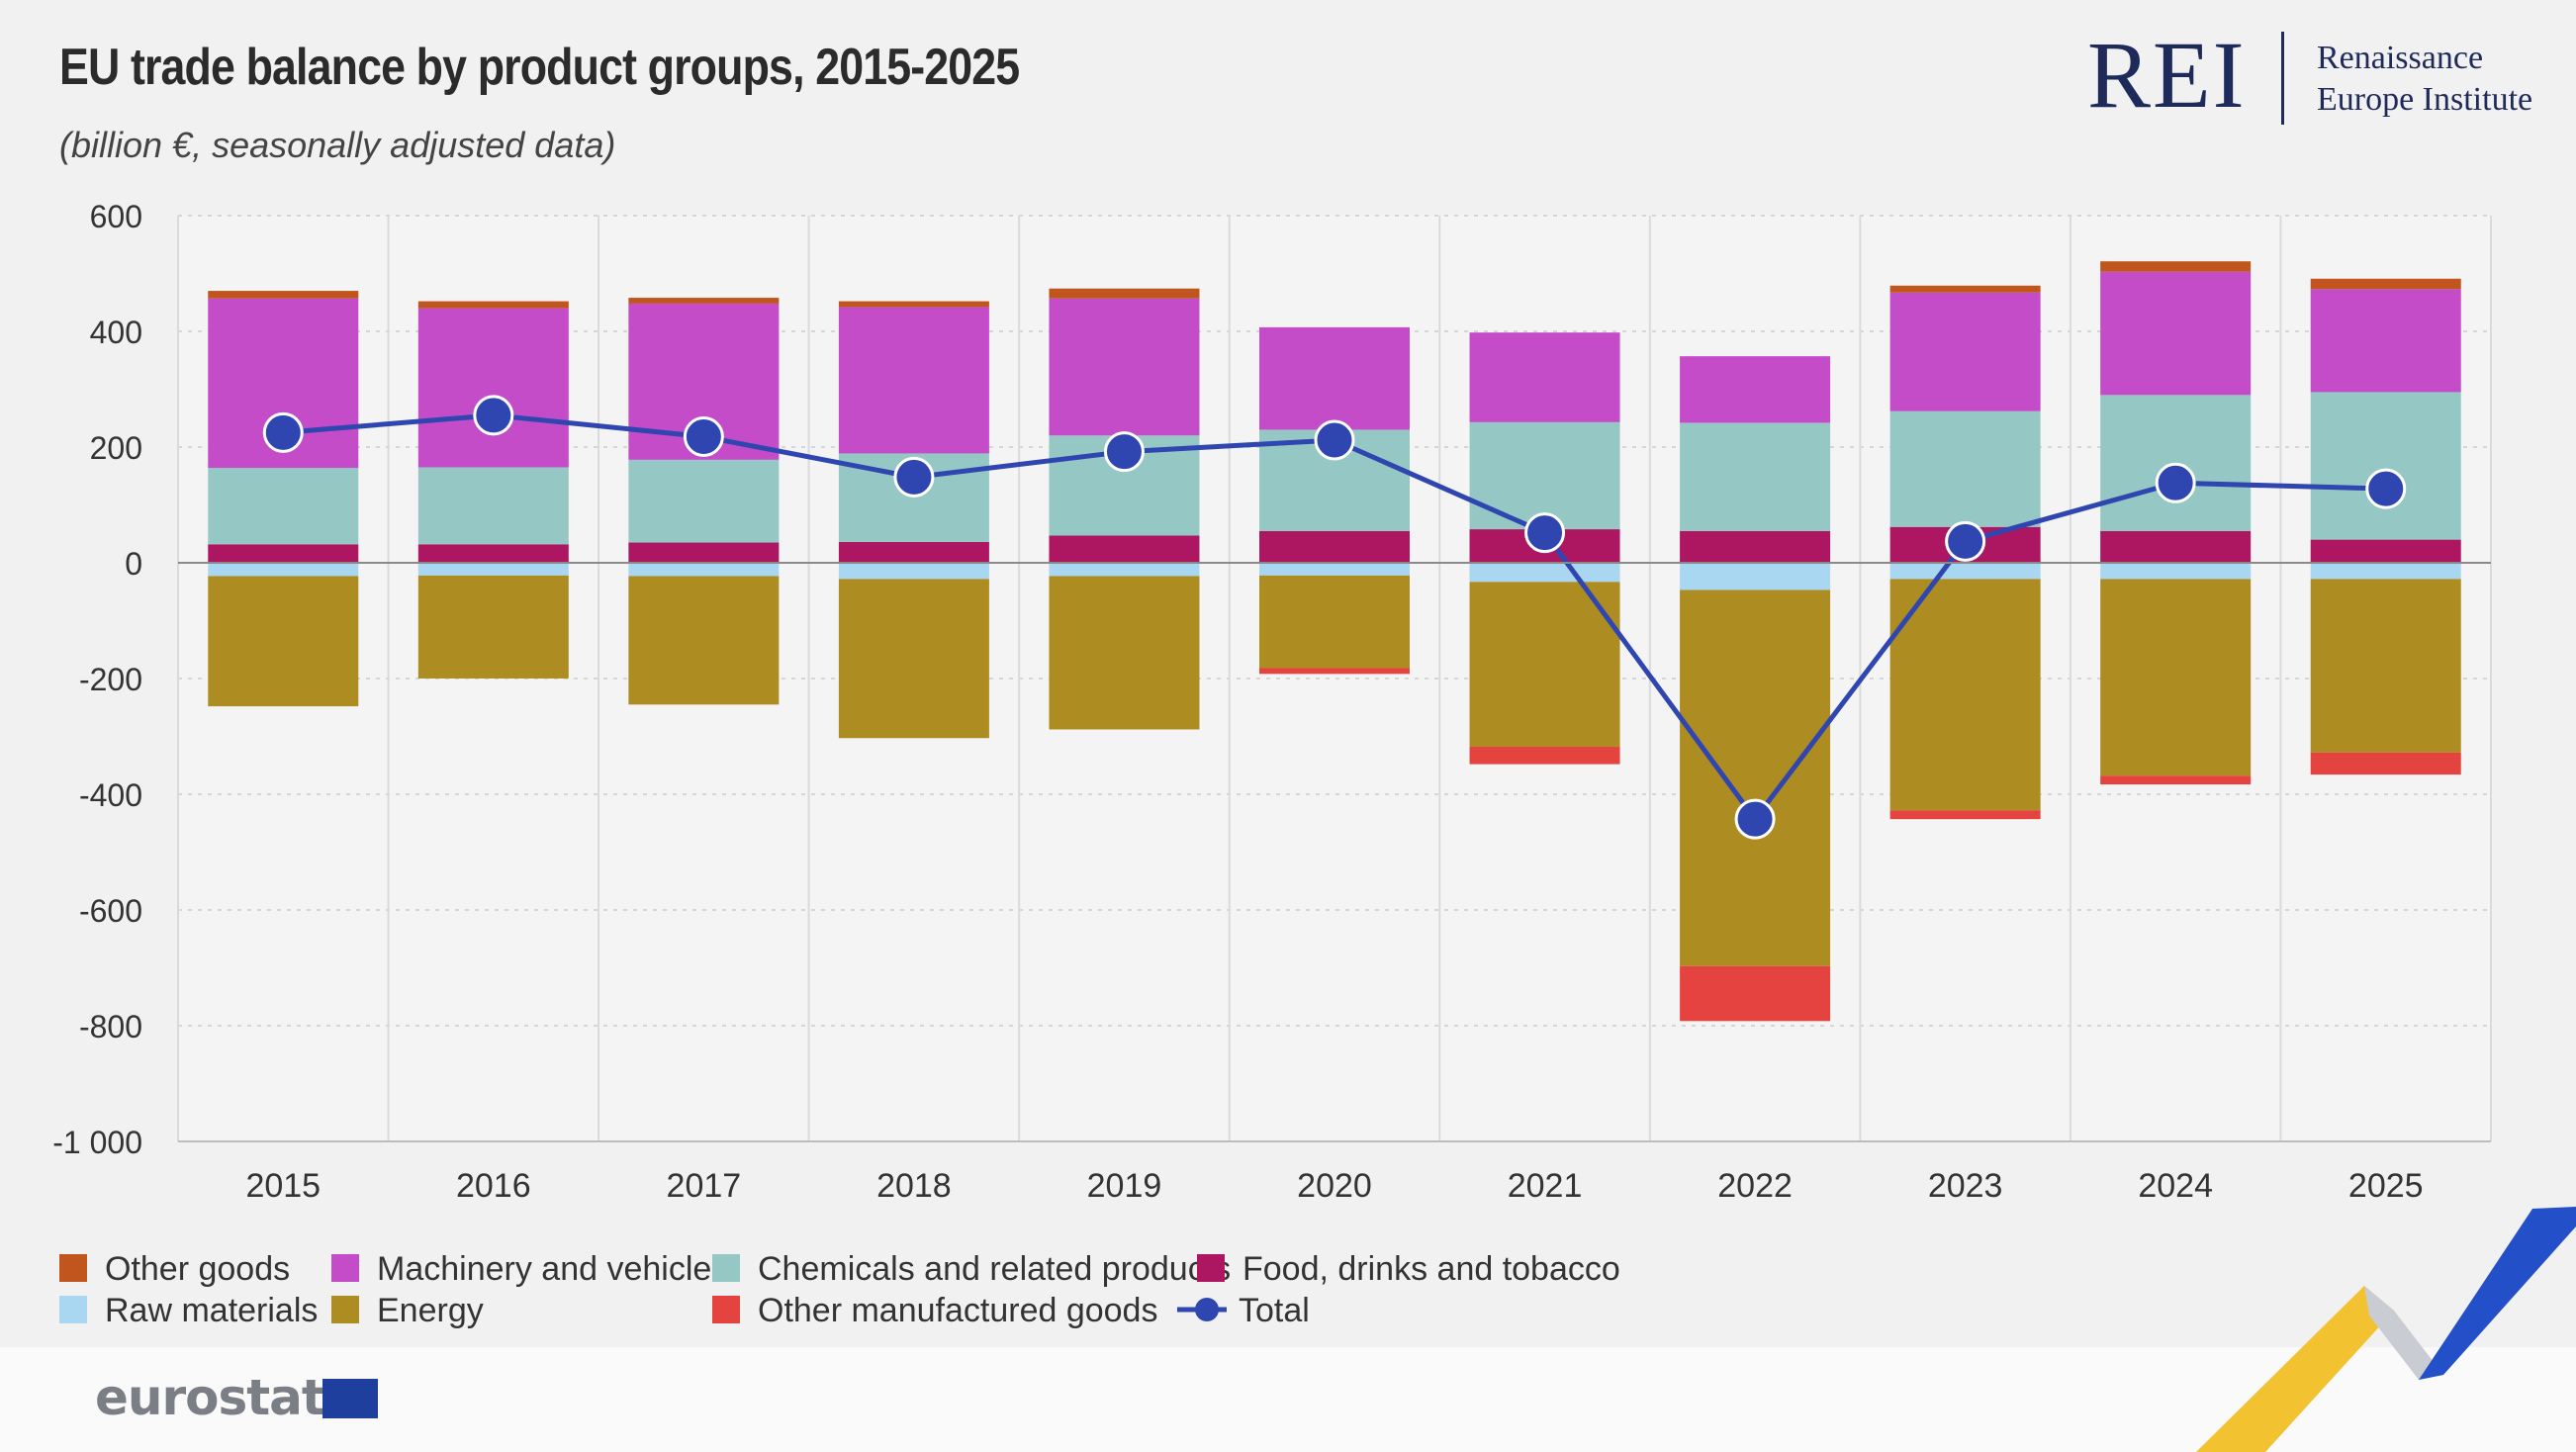  I want to click on bar-segment-machinery-and-vehicles-2018, so click(913, 380).